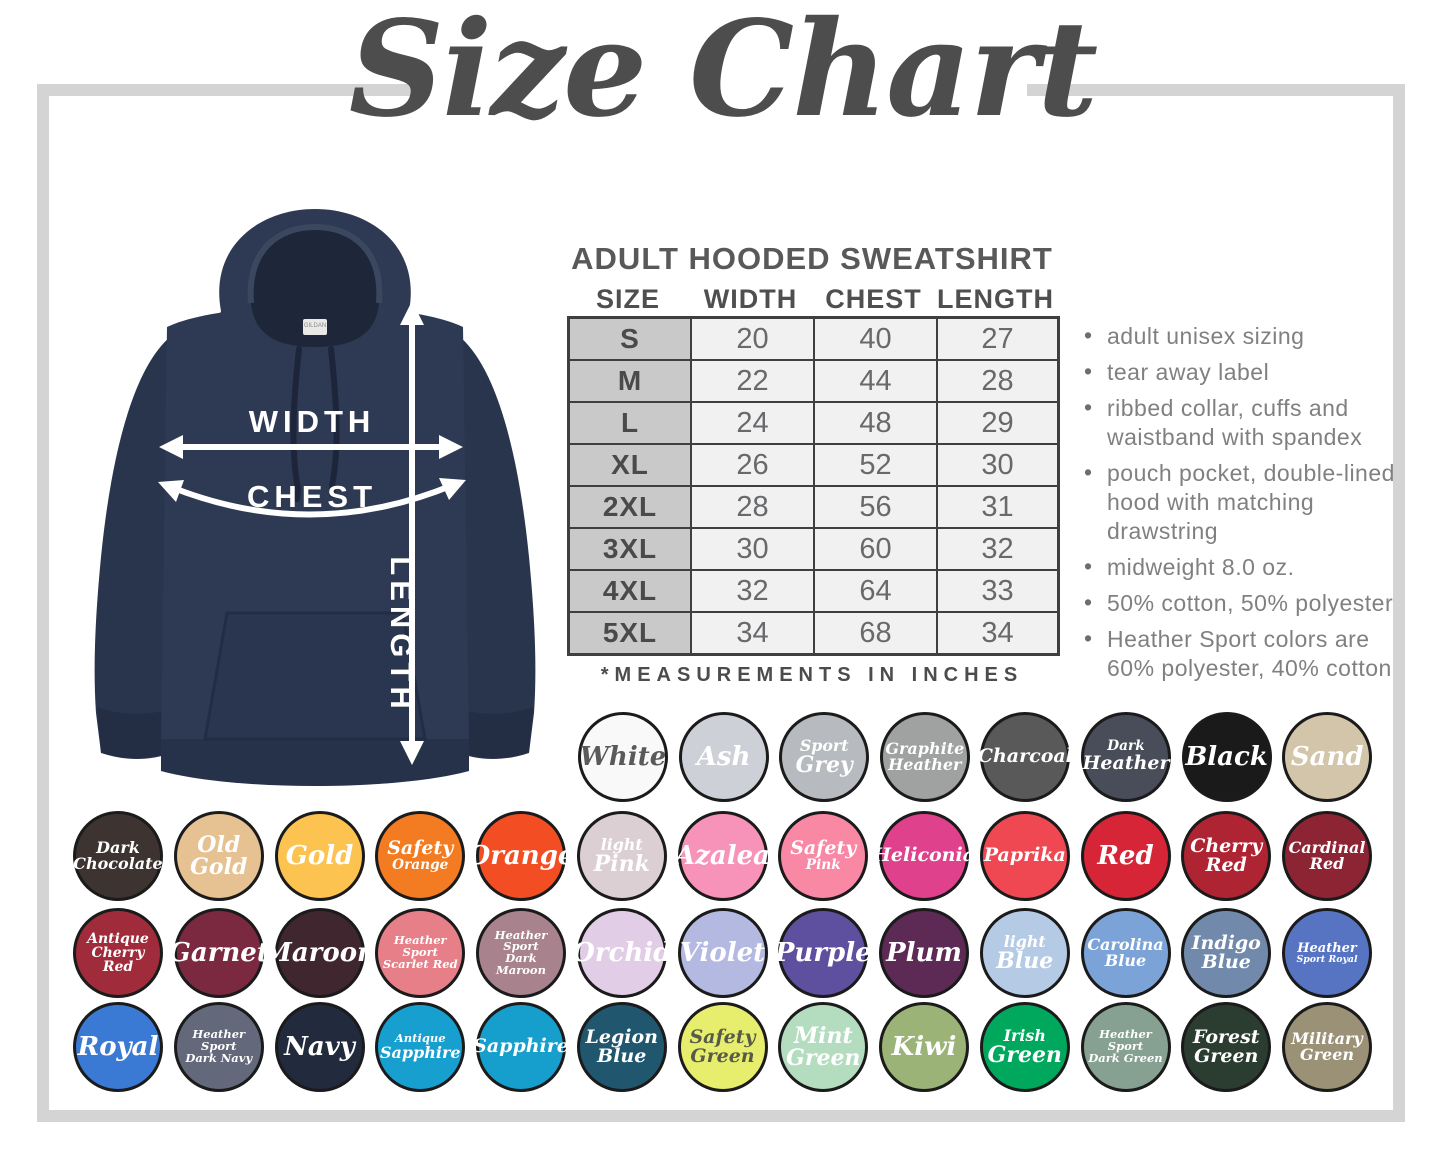 This screenshot has width=1445, height=1156. Describe the element at coordinates (875, 381) in the screenshot. I see `value-cell-m-2: 44` at that location.